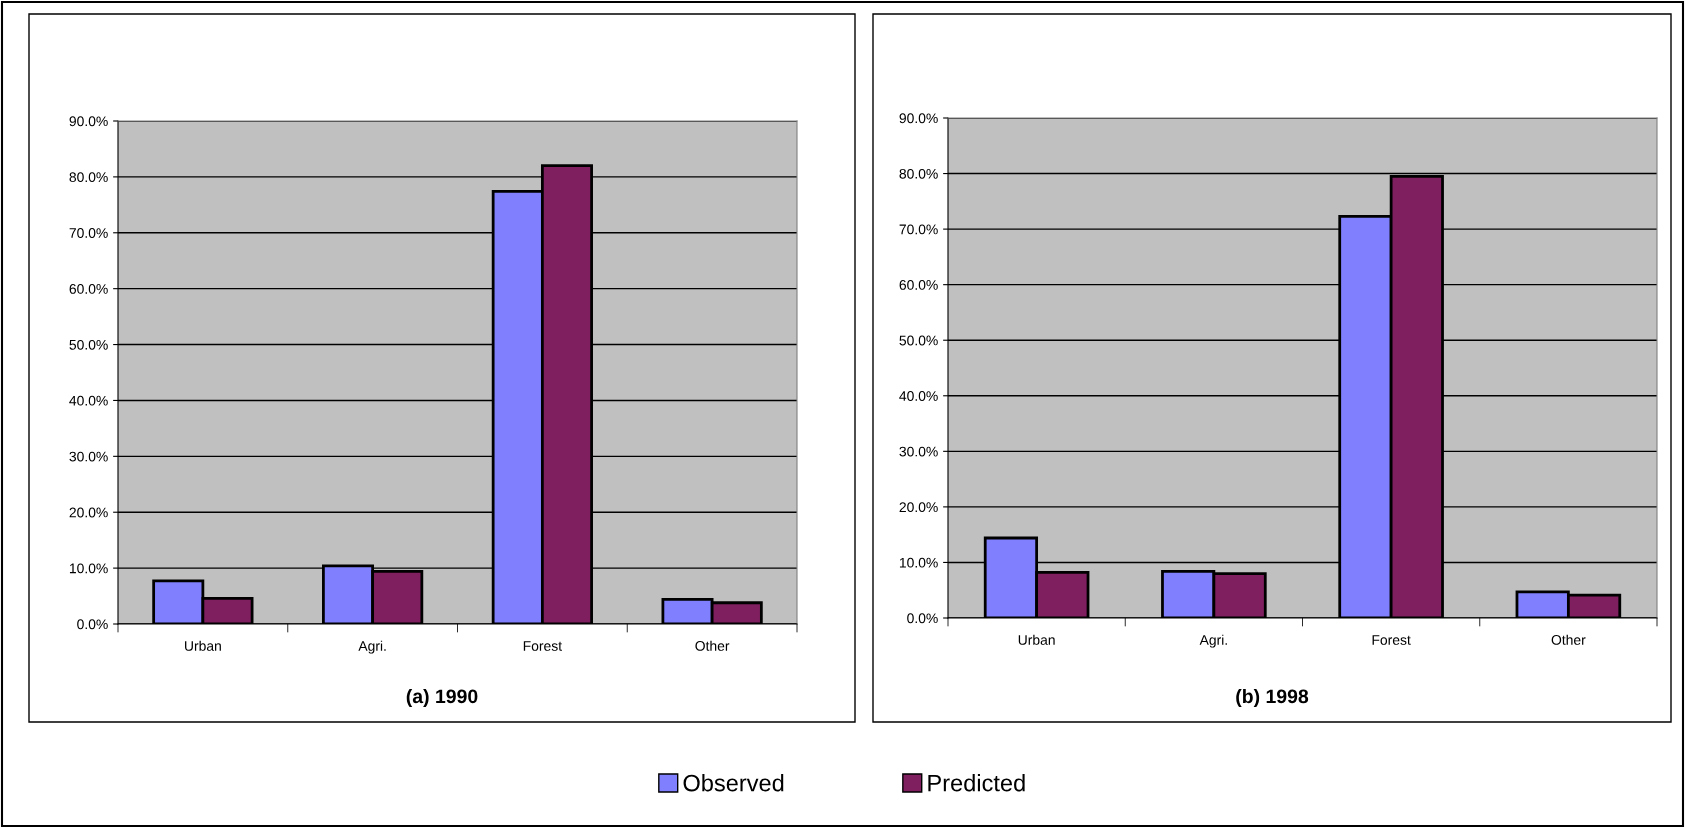 This screenshot has height=828, width=1685. What do you see at coordinates (733, 783) in the screenshot?
I see `legend-label: Observed` at bounding box center [733, 783].